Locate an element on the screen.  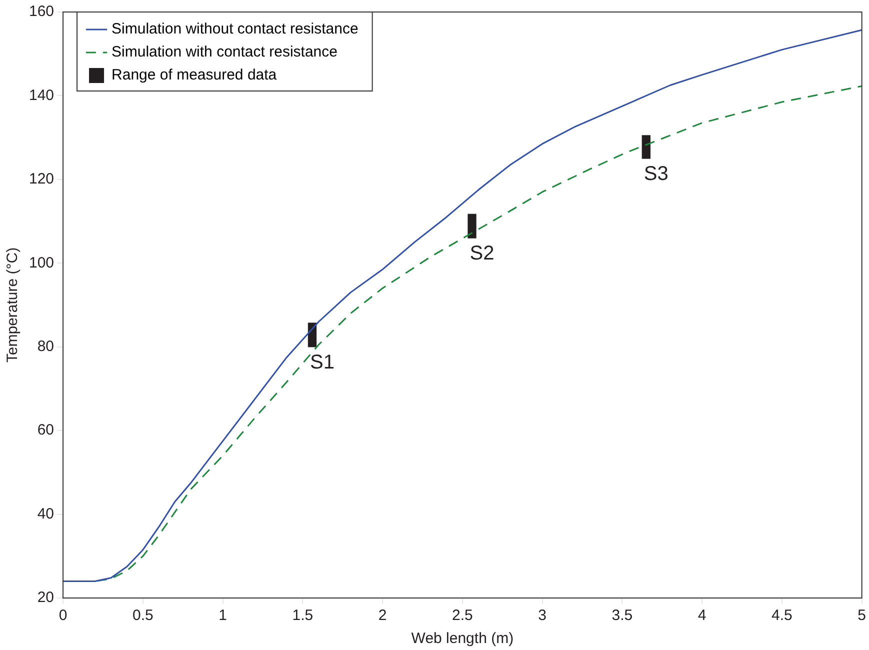
y-axis-title: Temperature (°C) is located at coordinates (13, 305).